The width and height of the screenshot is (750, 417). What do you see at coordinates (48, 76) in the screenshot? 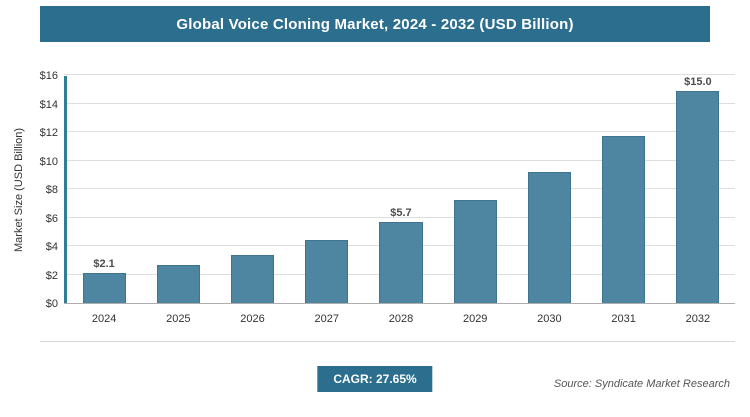
I see `y-tick-label: $16` at bounding box center [48, 76].